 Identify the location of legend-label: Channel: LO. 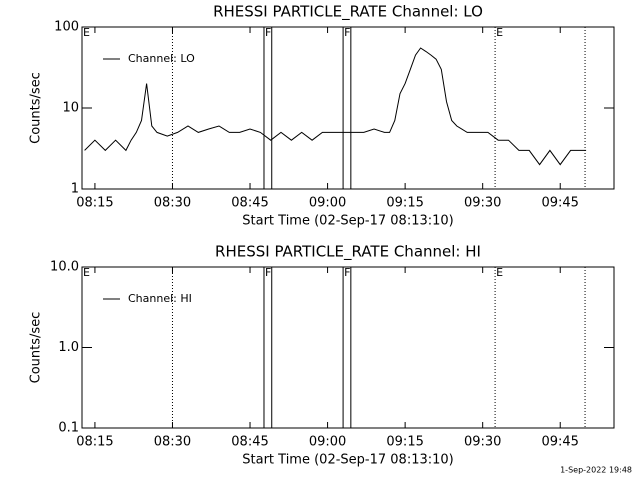
(161, 58).